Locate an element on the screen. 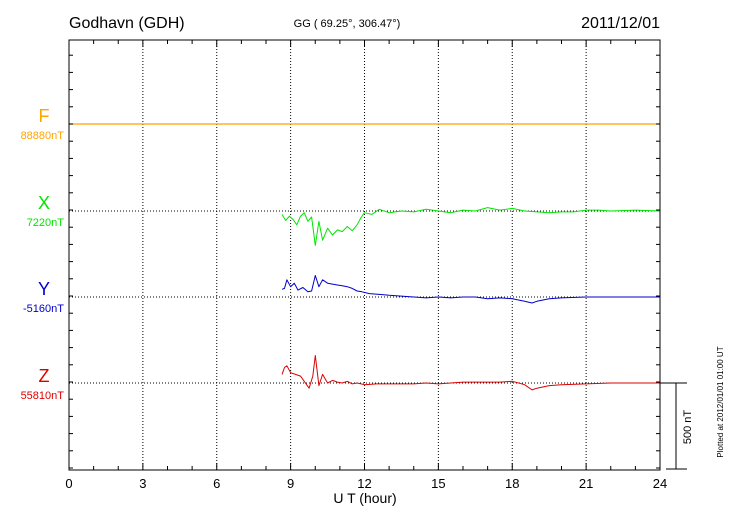  x-tick-label: 12 is located at coordinates (364, 483).